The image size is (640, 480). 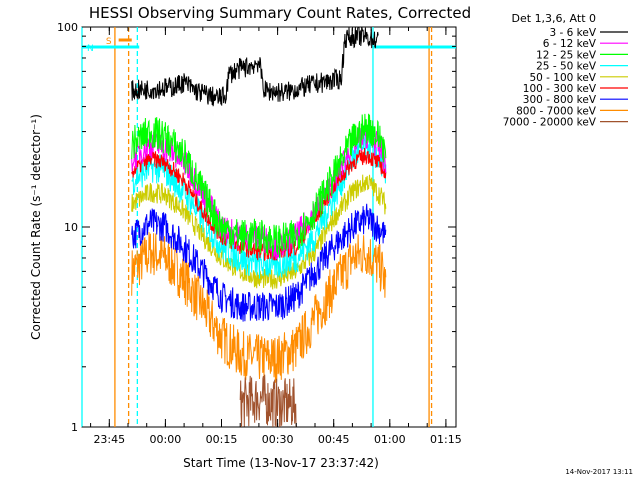 I want to click on legend-label-7: 800 - 7000 keV, so click(x=556, y=111).